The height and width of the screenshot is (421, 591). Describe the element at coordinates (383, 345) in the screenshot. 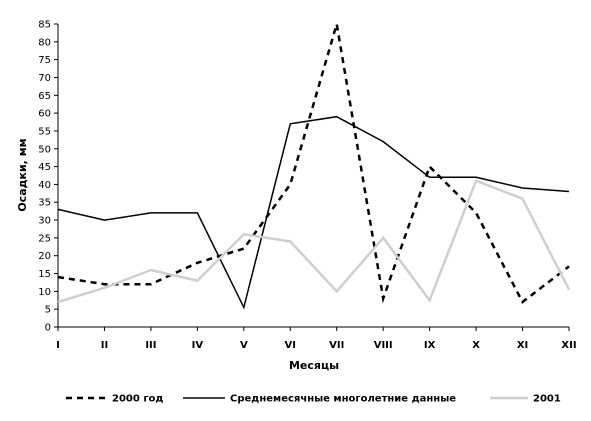

I see `x-tick-label: VIII` at that location.